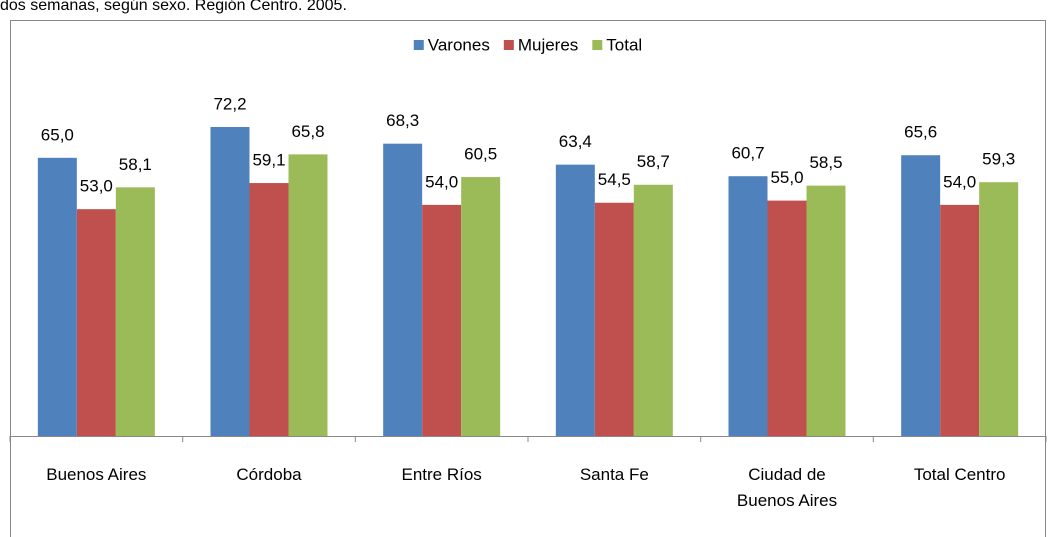 This screenshot has height=537, width=1054. What do you see at coordinates (135, 164) in the screenshot?
I see `value-label: 58,1` at bounding box center [135, 164].